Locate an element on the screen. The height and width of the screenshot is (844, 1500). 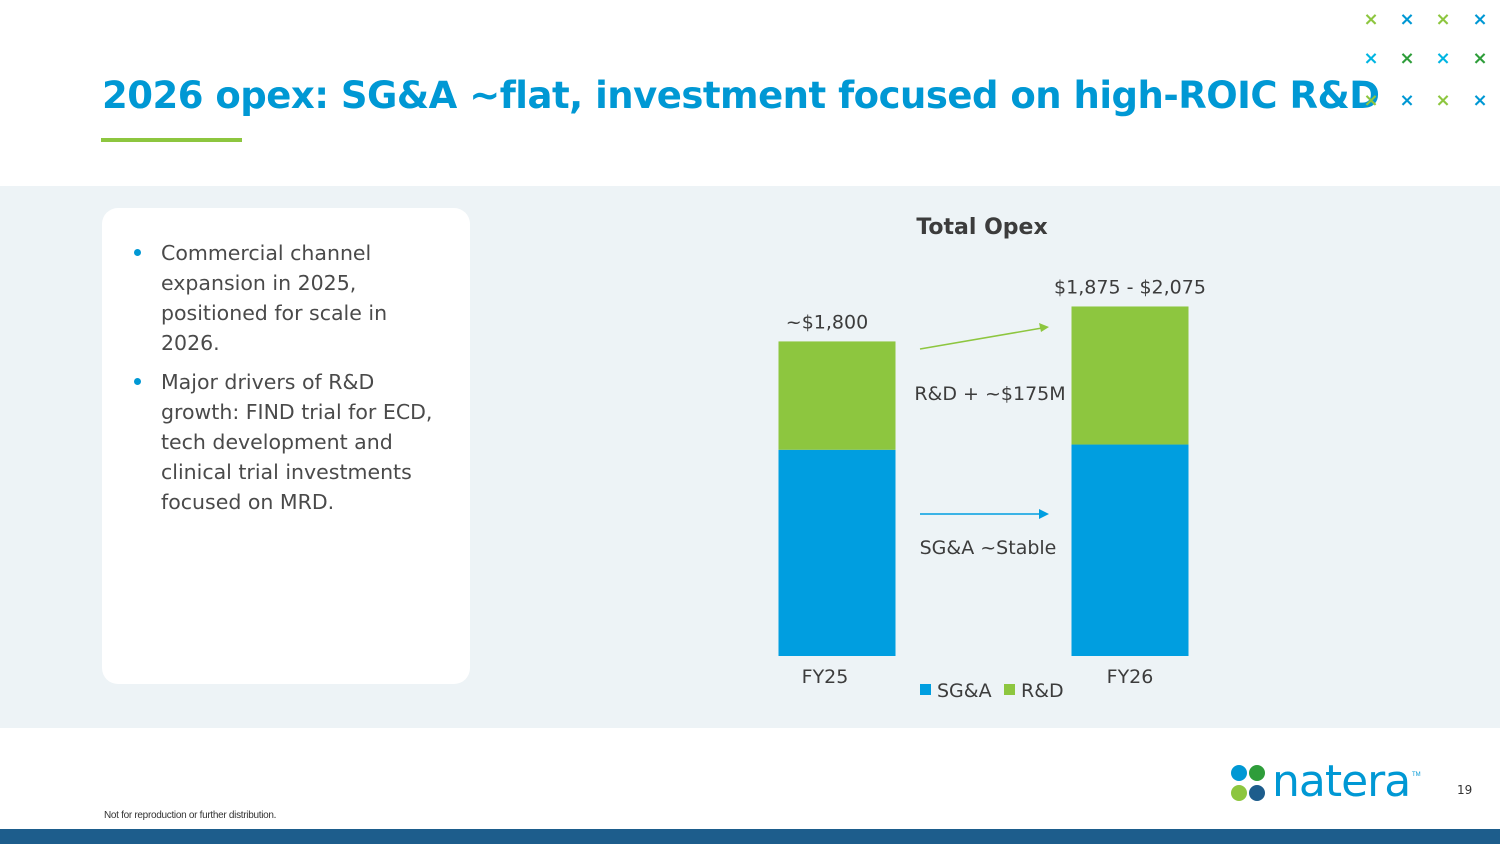
natera-logo: natera TM is located at coordinates (1328, 784).